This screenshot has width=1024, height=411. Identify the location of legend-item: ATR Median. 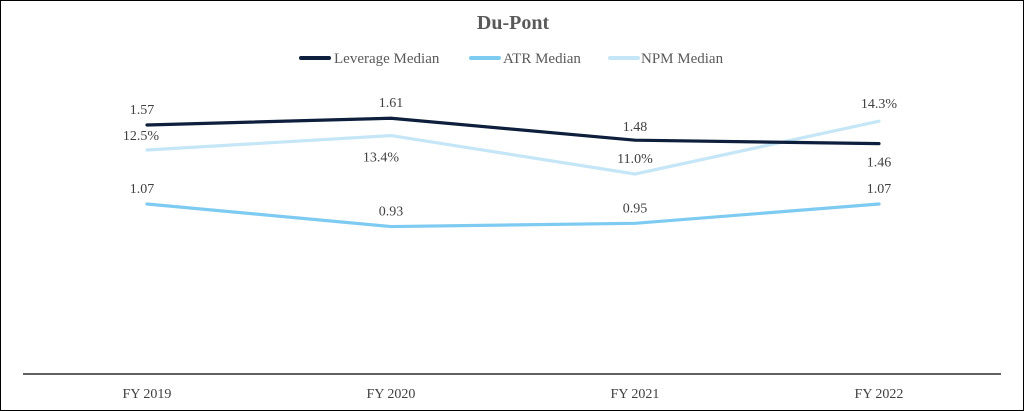
(525, 59).